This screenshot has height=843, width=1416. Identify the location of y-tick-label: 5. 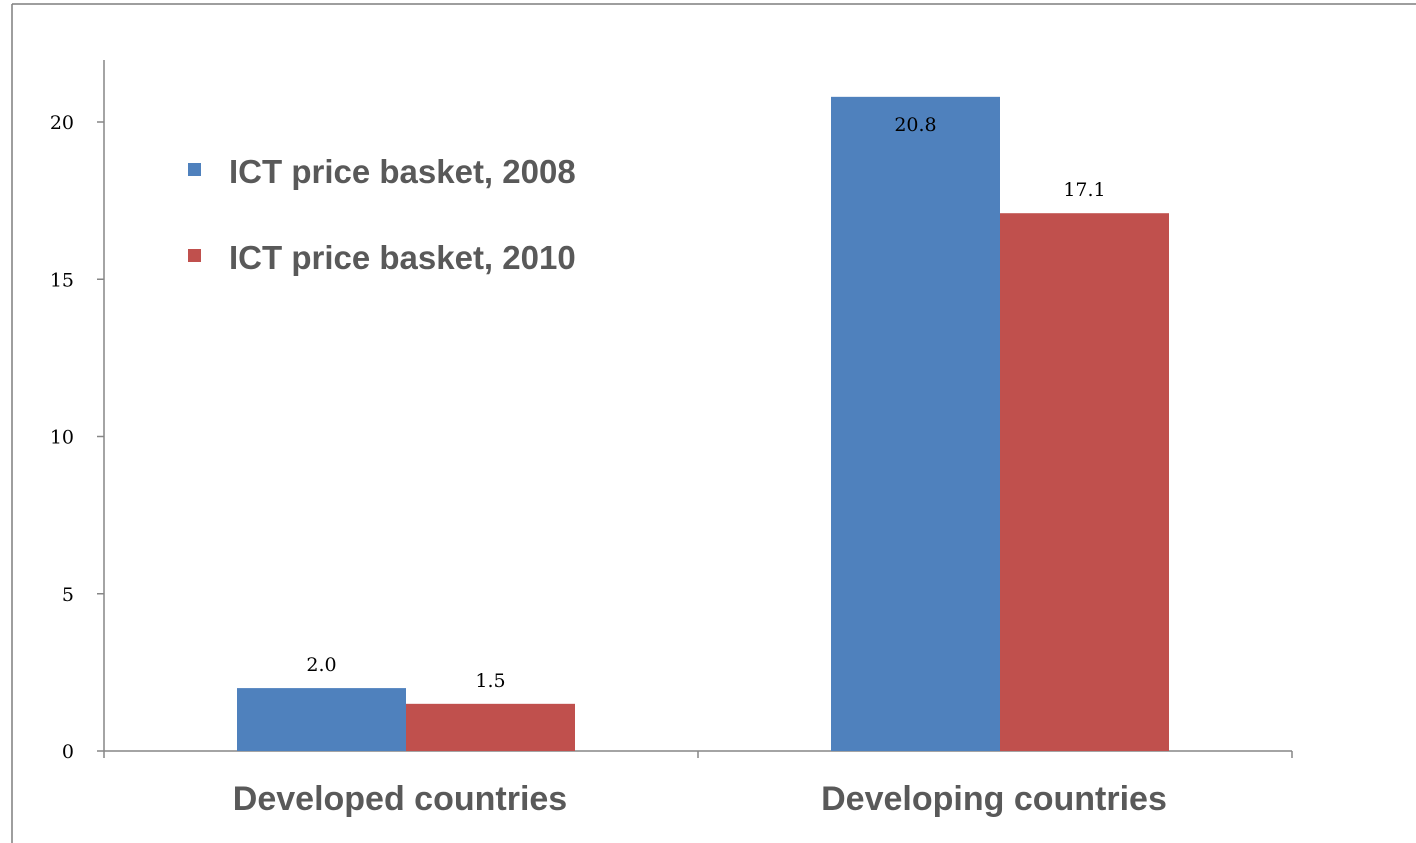
(68, 595).